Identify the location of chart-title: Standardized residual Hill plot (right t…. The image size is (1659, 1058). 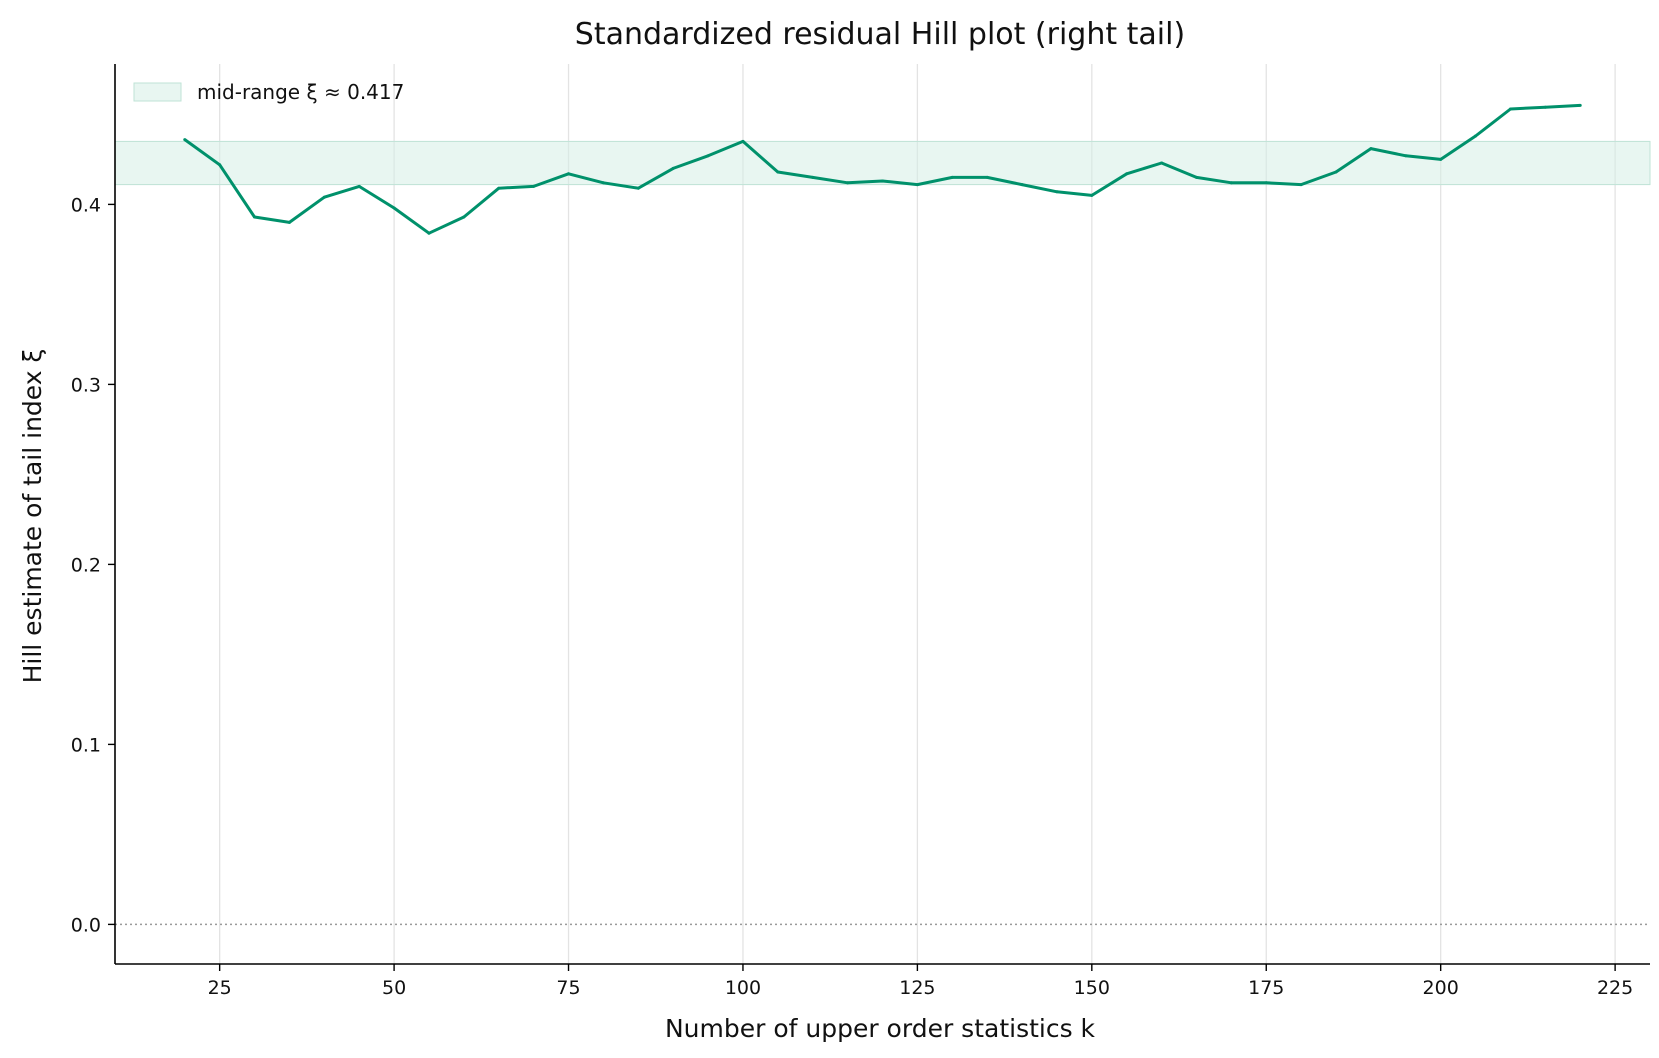
(880, 34).